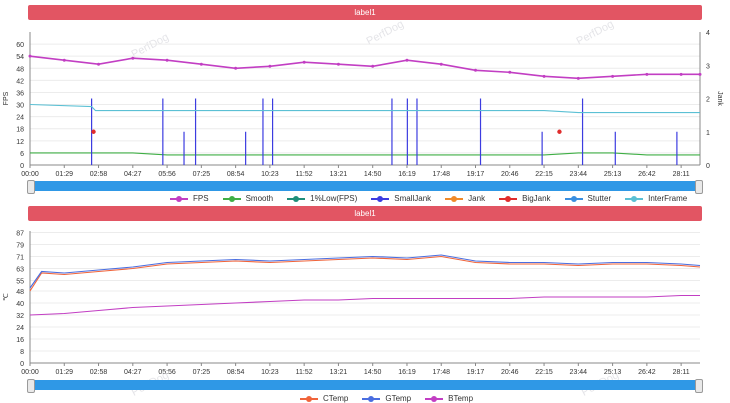 The height and width of the screenshot is (403, 730). Describe the element at coordinates (20, 45) in the screenshot. I see `y-tick-label: 60` at that location.